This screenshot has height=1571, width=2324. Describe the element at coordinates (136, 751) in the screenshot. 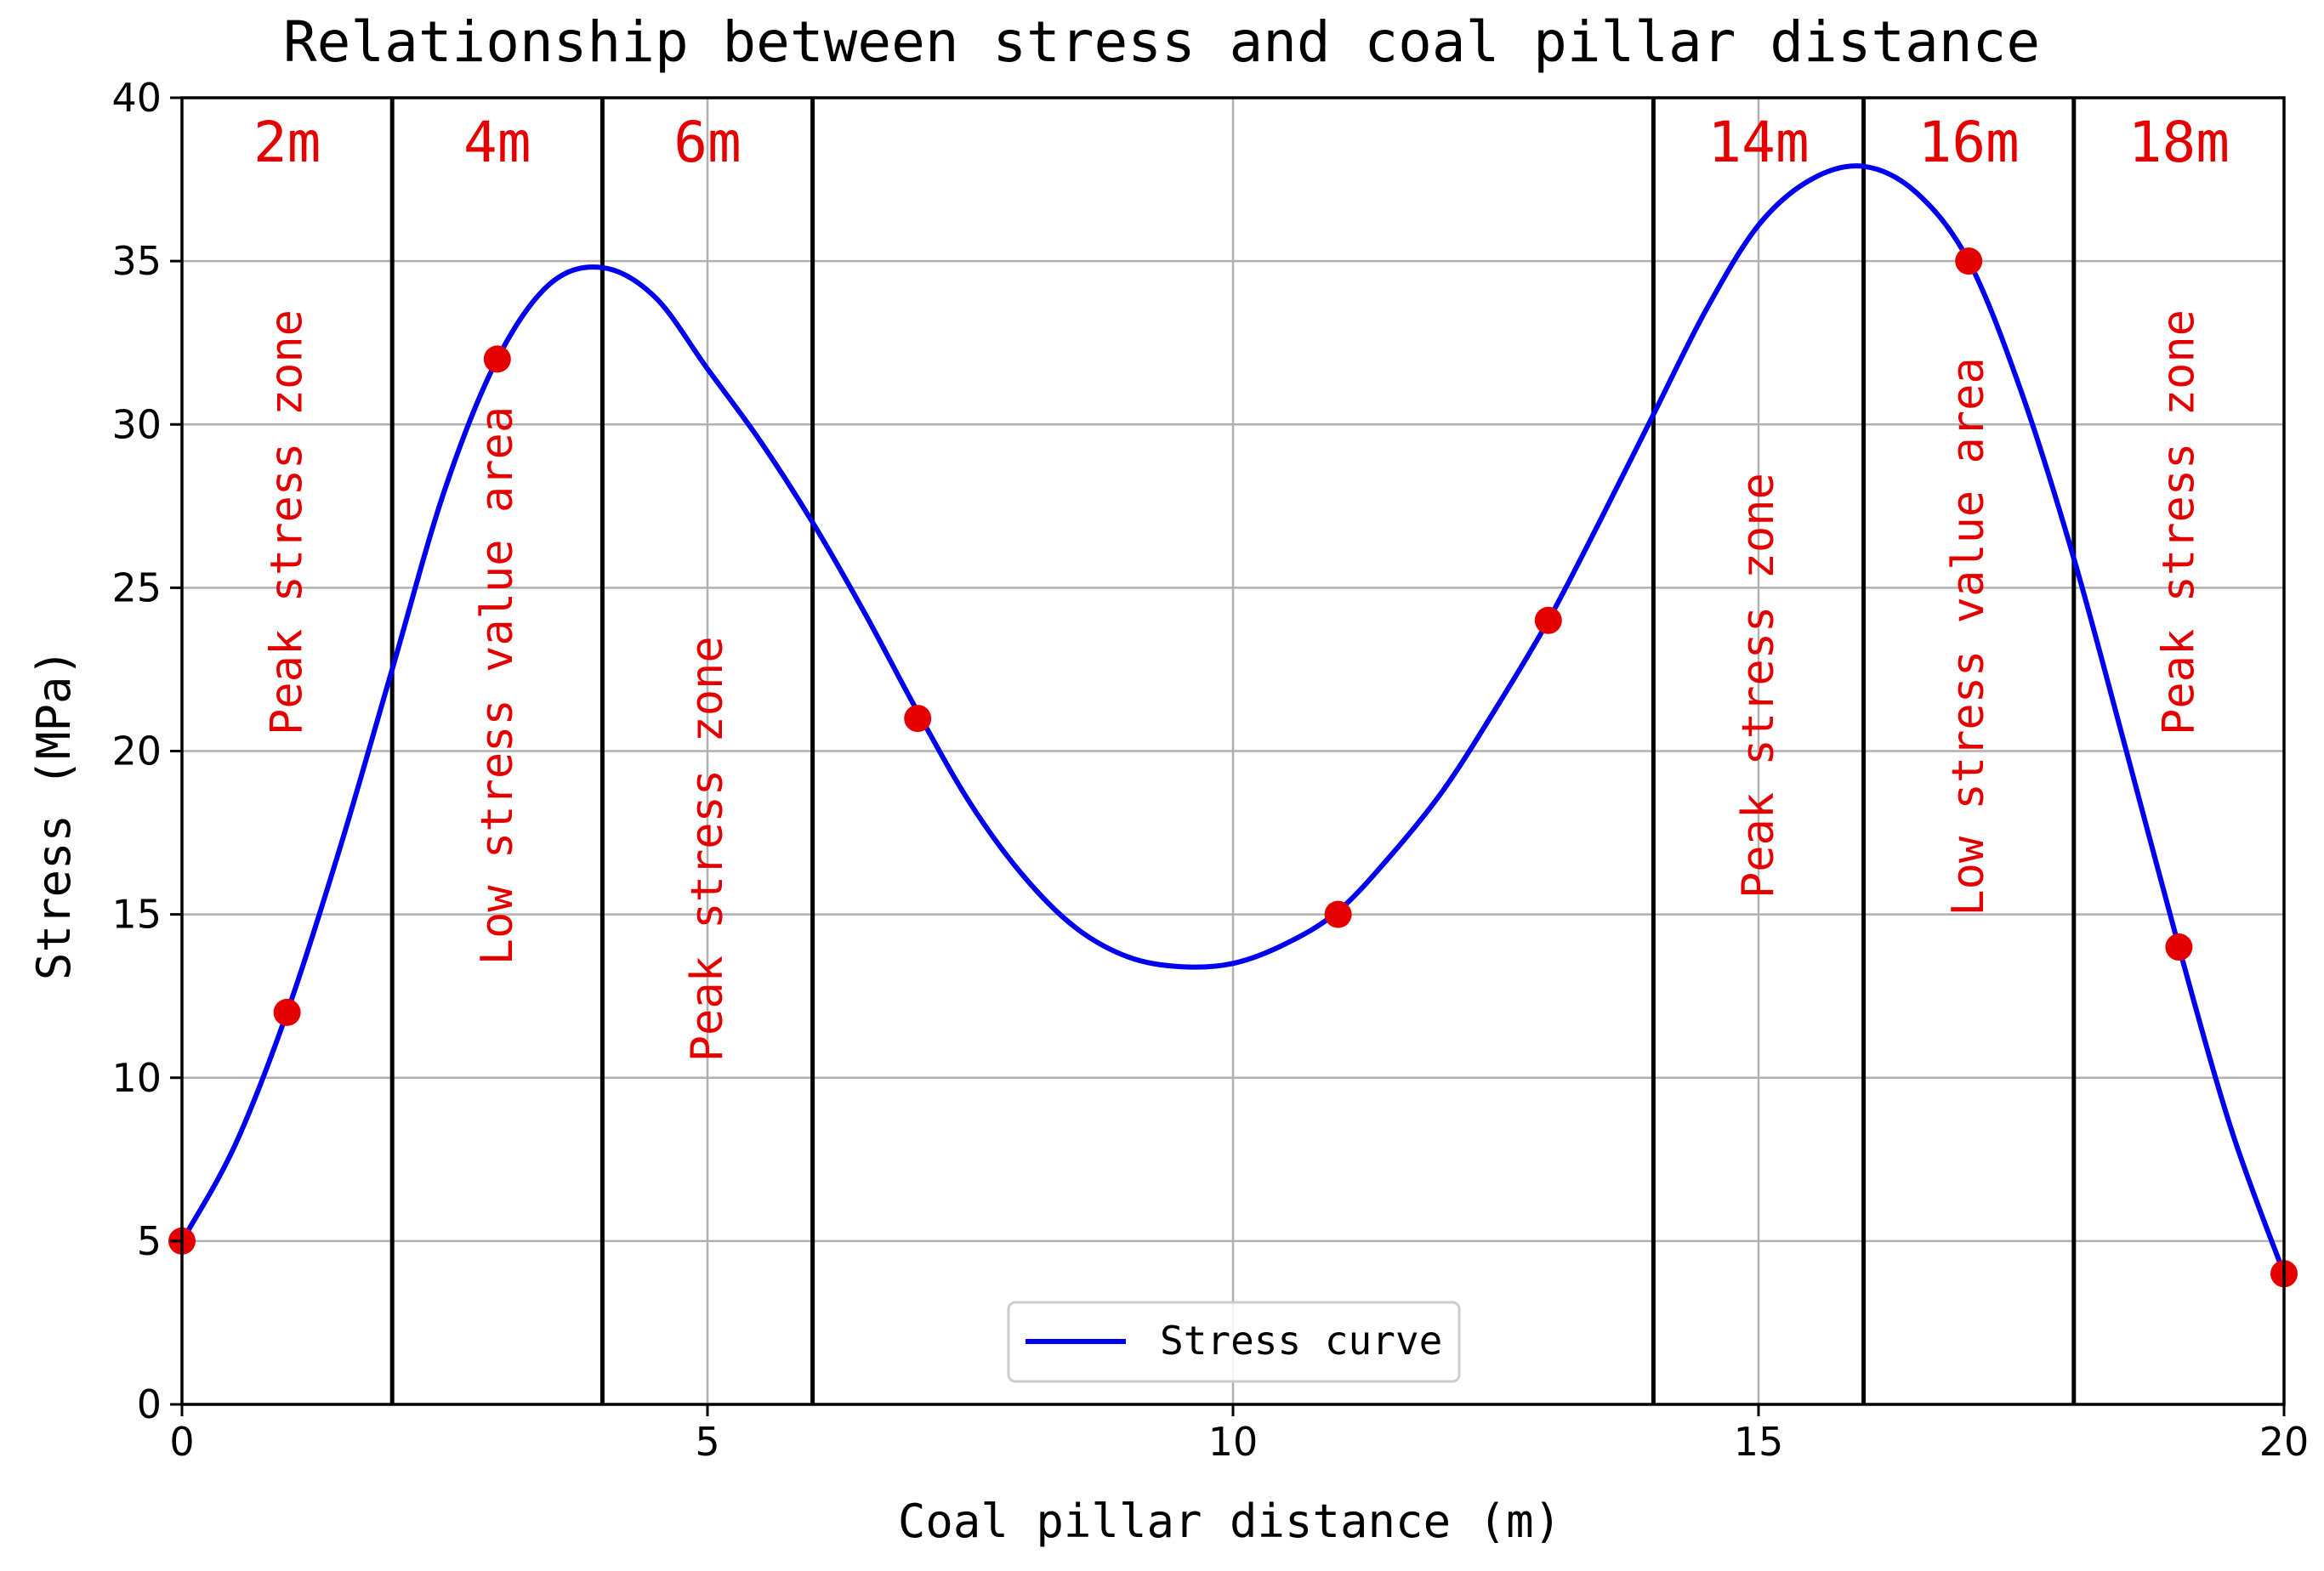

I see `y-tick-label: 20` at that location.